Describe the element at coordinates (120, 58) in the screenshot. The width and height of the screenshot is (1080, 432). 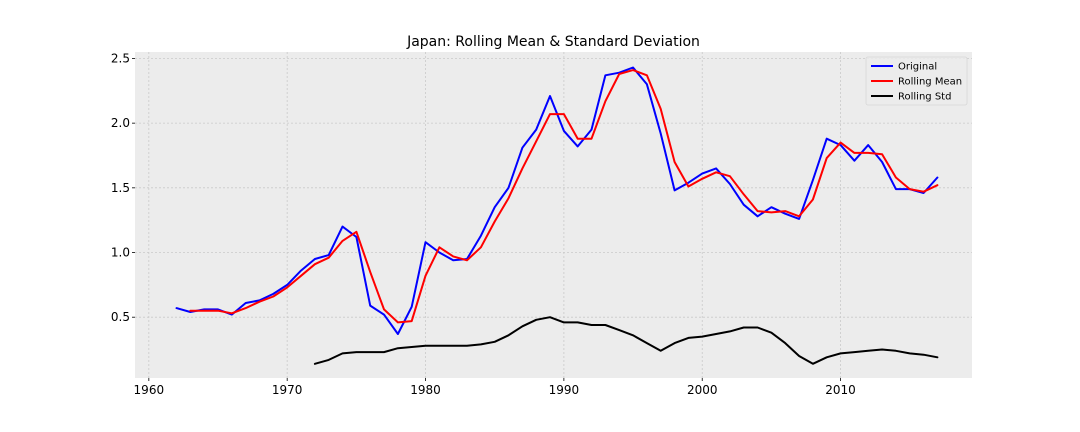
I see `y-tick-label: 2.5` at that location.